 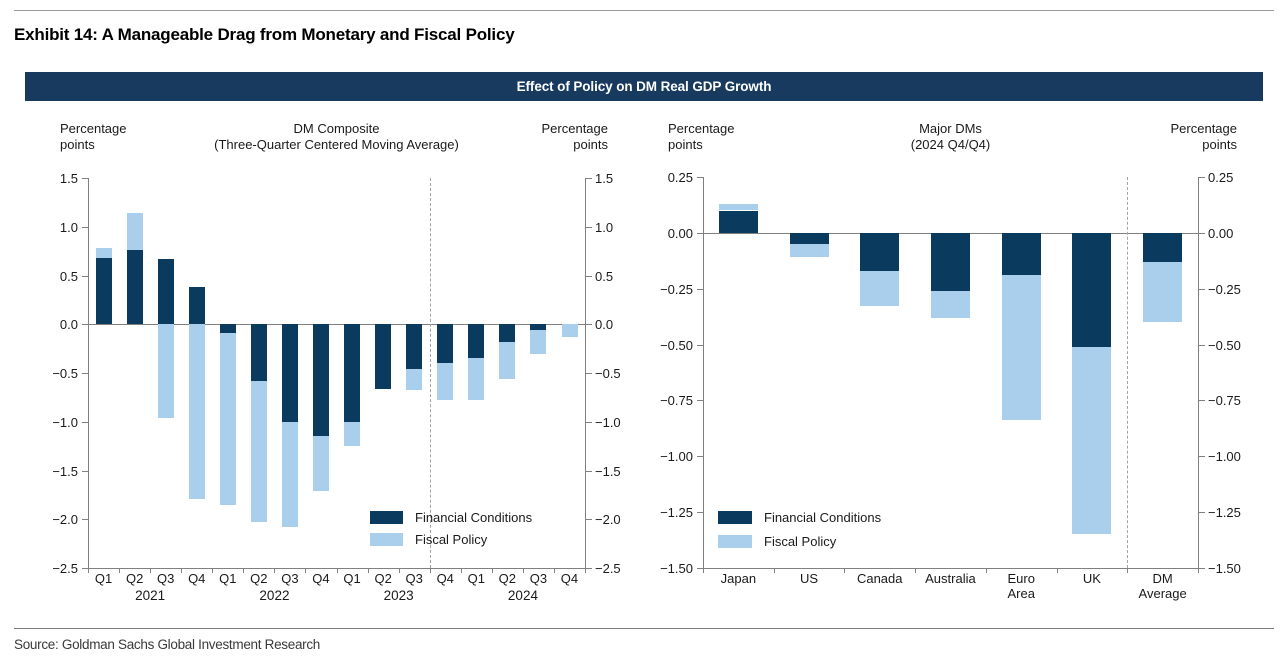 What do you see at coordinates (676, 456) in the screenshot?
I see `y-tick-label-left: −1.00` at bounding box center [676, 456].